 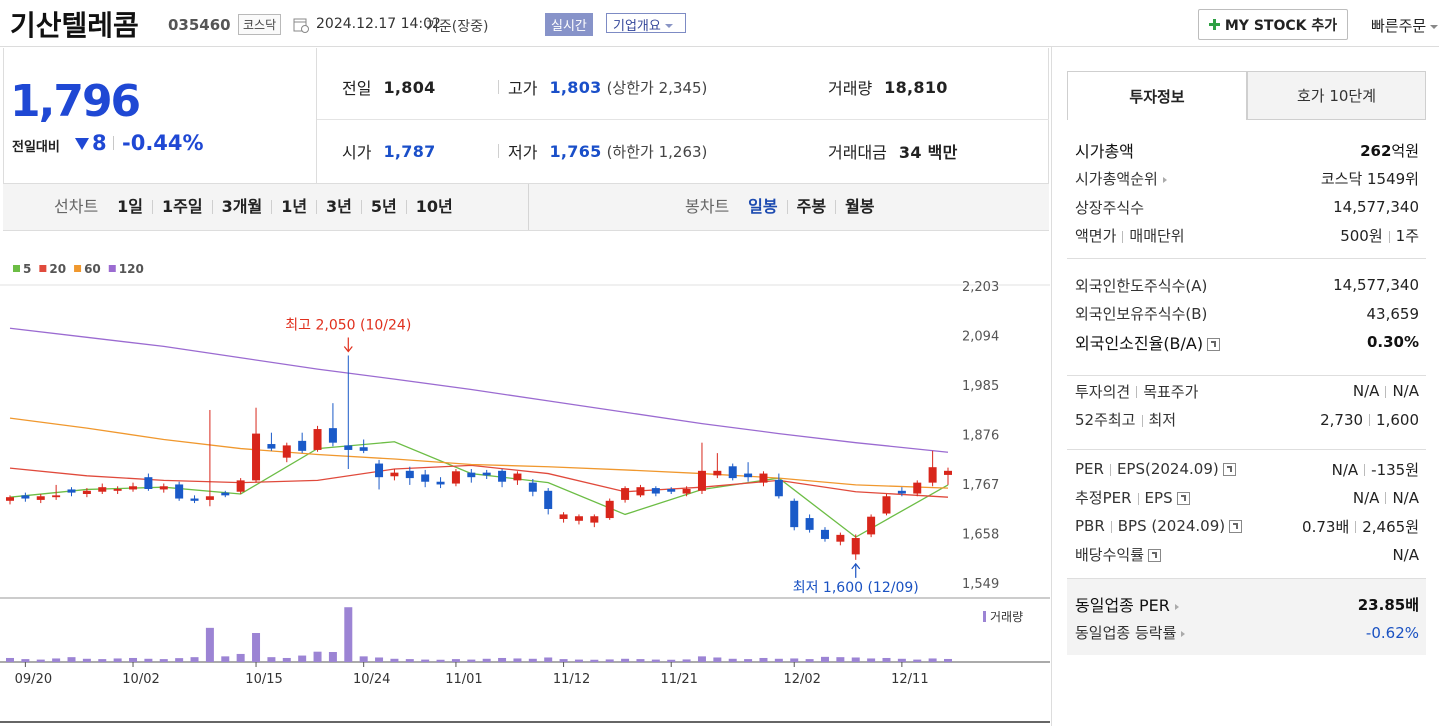 I want to click on period-tab: 10년, so click(x=433, y=207).